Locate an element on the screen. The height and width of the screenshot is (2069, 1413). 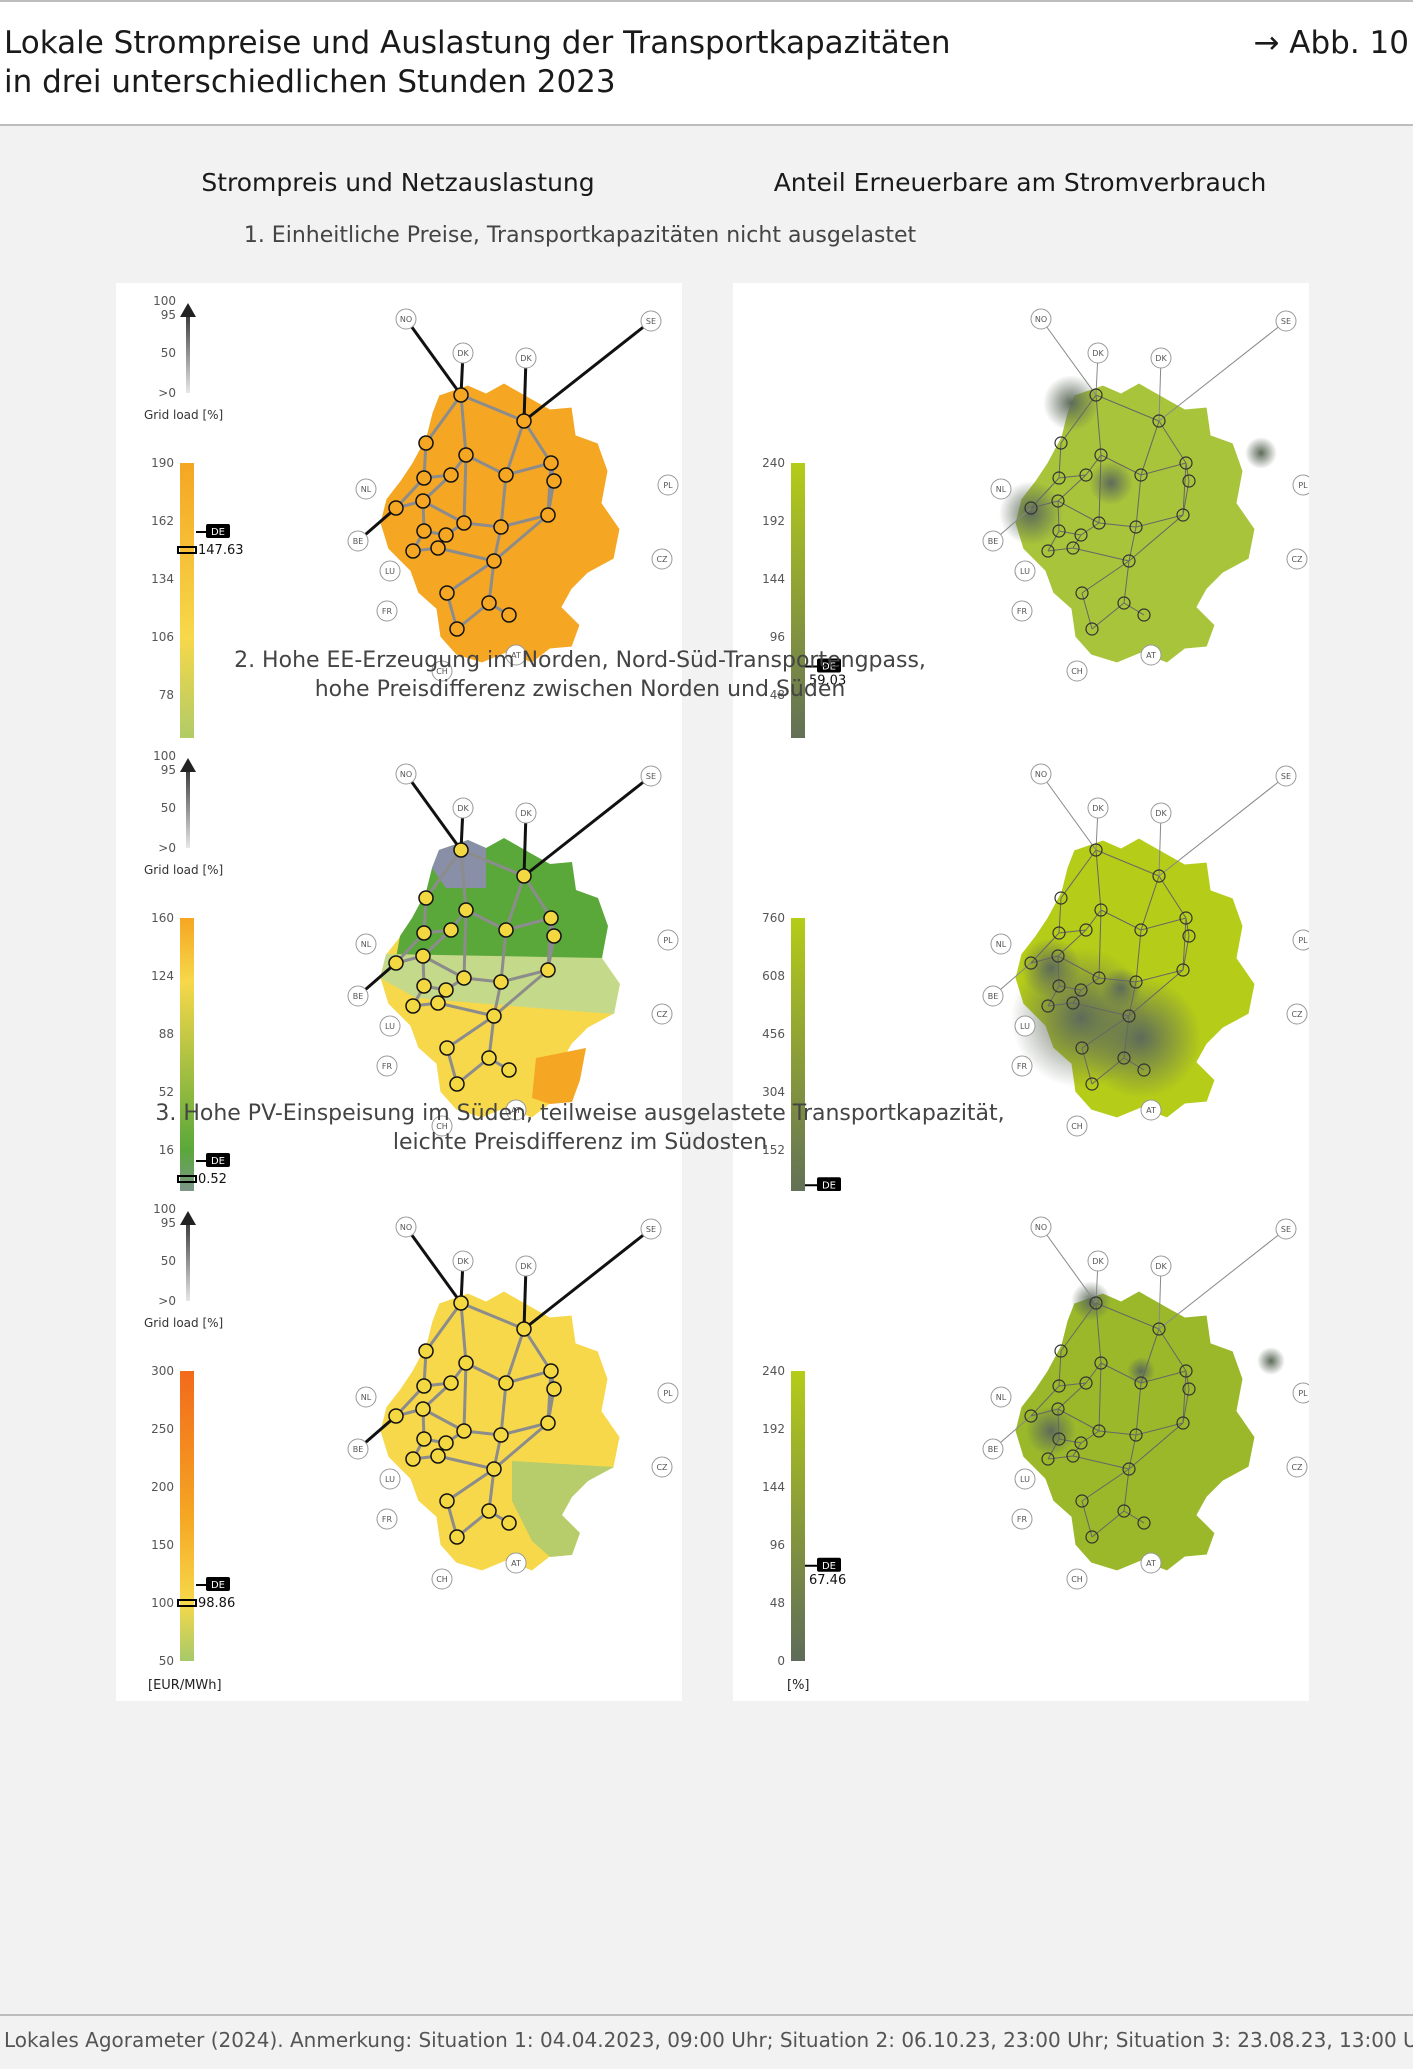
de-badge-label: DE is located at coordinates (218, 1161).